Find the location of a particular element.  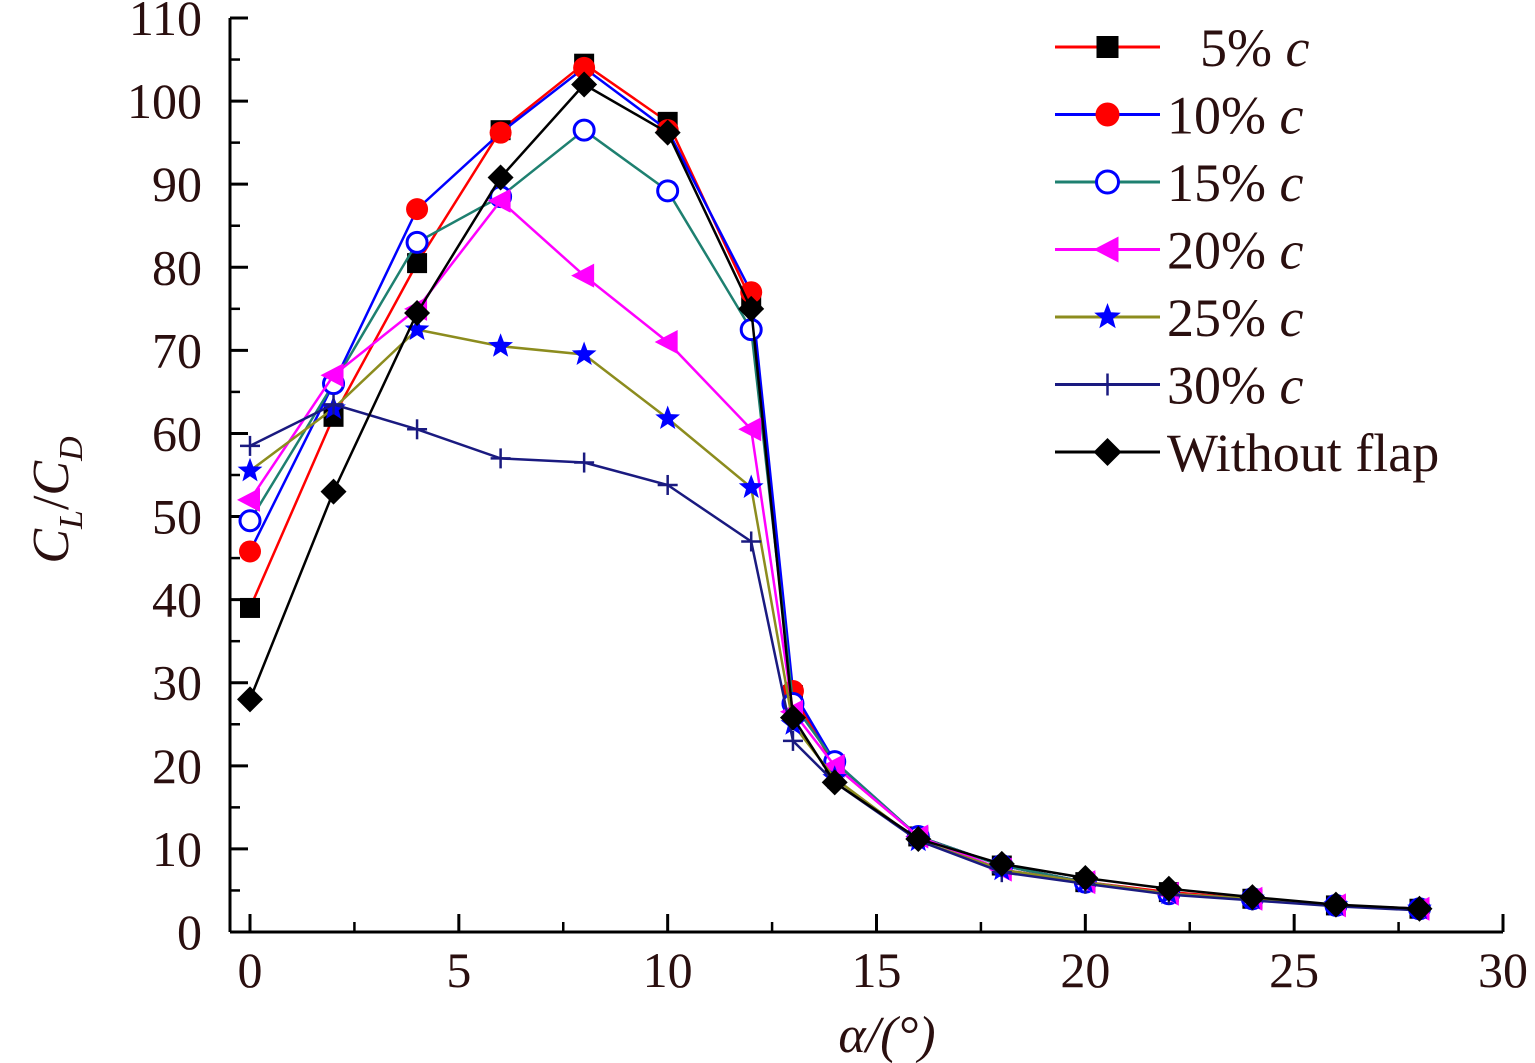

y-tick-label: 110 is located at coordinates (165, 23).